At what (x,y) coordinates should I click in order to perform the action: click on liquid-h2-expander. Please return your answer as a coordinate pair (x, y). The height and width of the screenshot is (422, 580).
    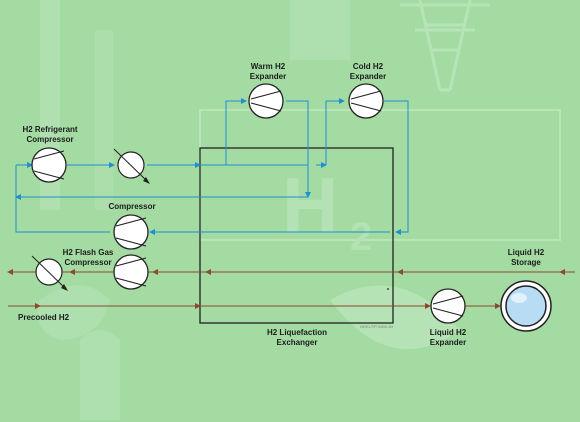
    Looking at the image, I should click on (448, 306).